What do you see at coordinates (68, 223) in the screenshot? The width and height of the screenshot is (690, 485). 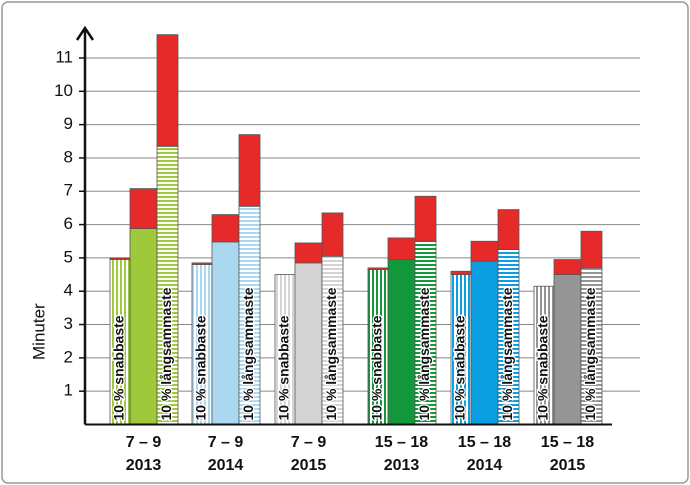 I see `y-tick-label: 6` at bounding box center [68, 223].